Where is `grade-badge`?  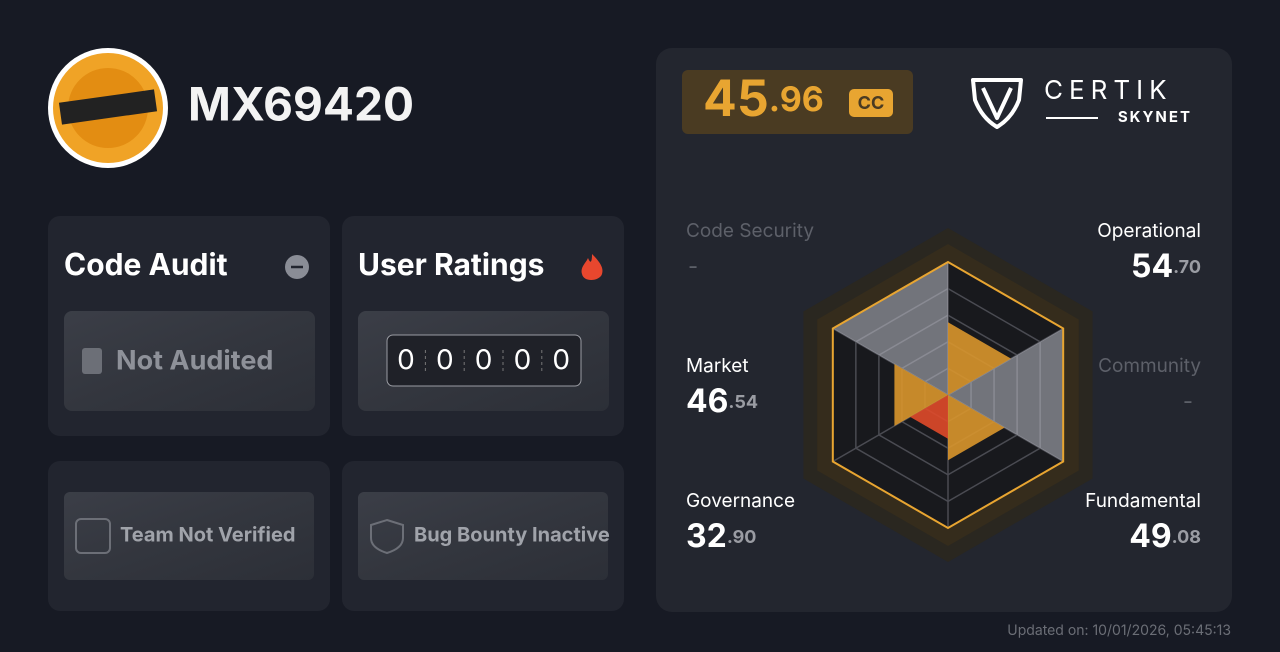
grade-badge is located at coordinates (871, 103).